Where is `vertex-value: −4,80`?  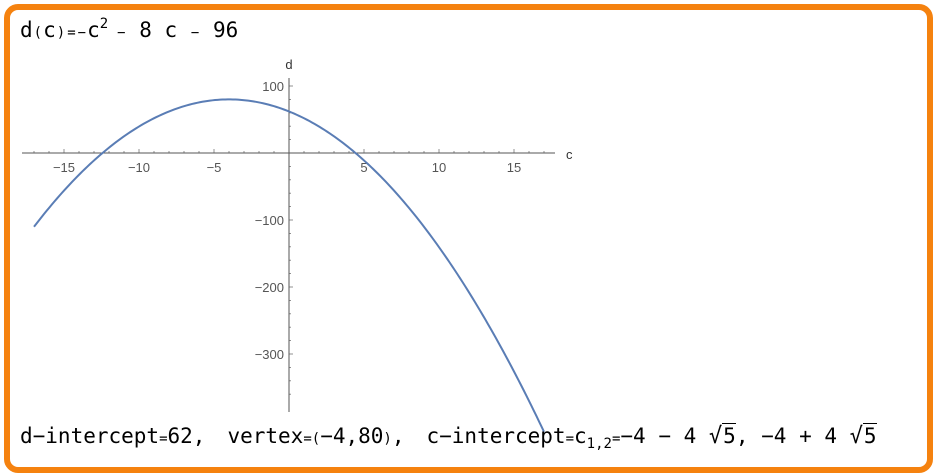
vertex-value: −4,80 is located at coordinates (352, 436).